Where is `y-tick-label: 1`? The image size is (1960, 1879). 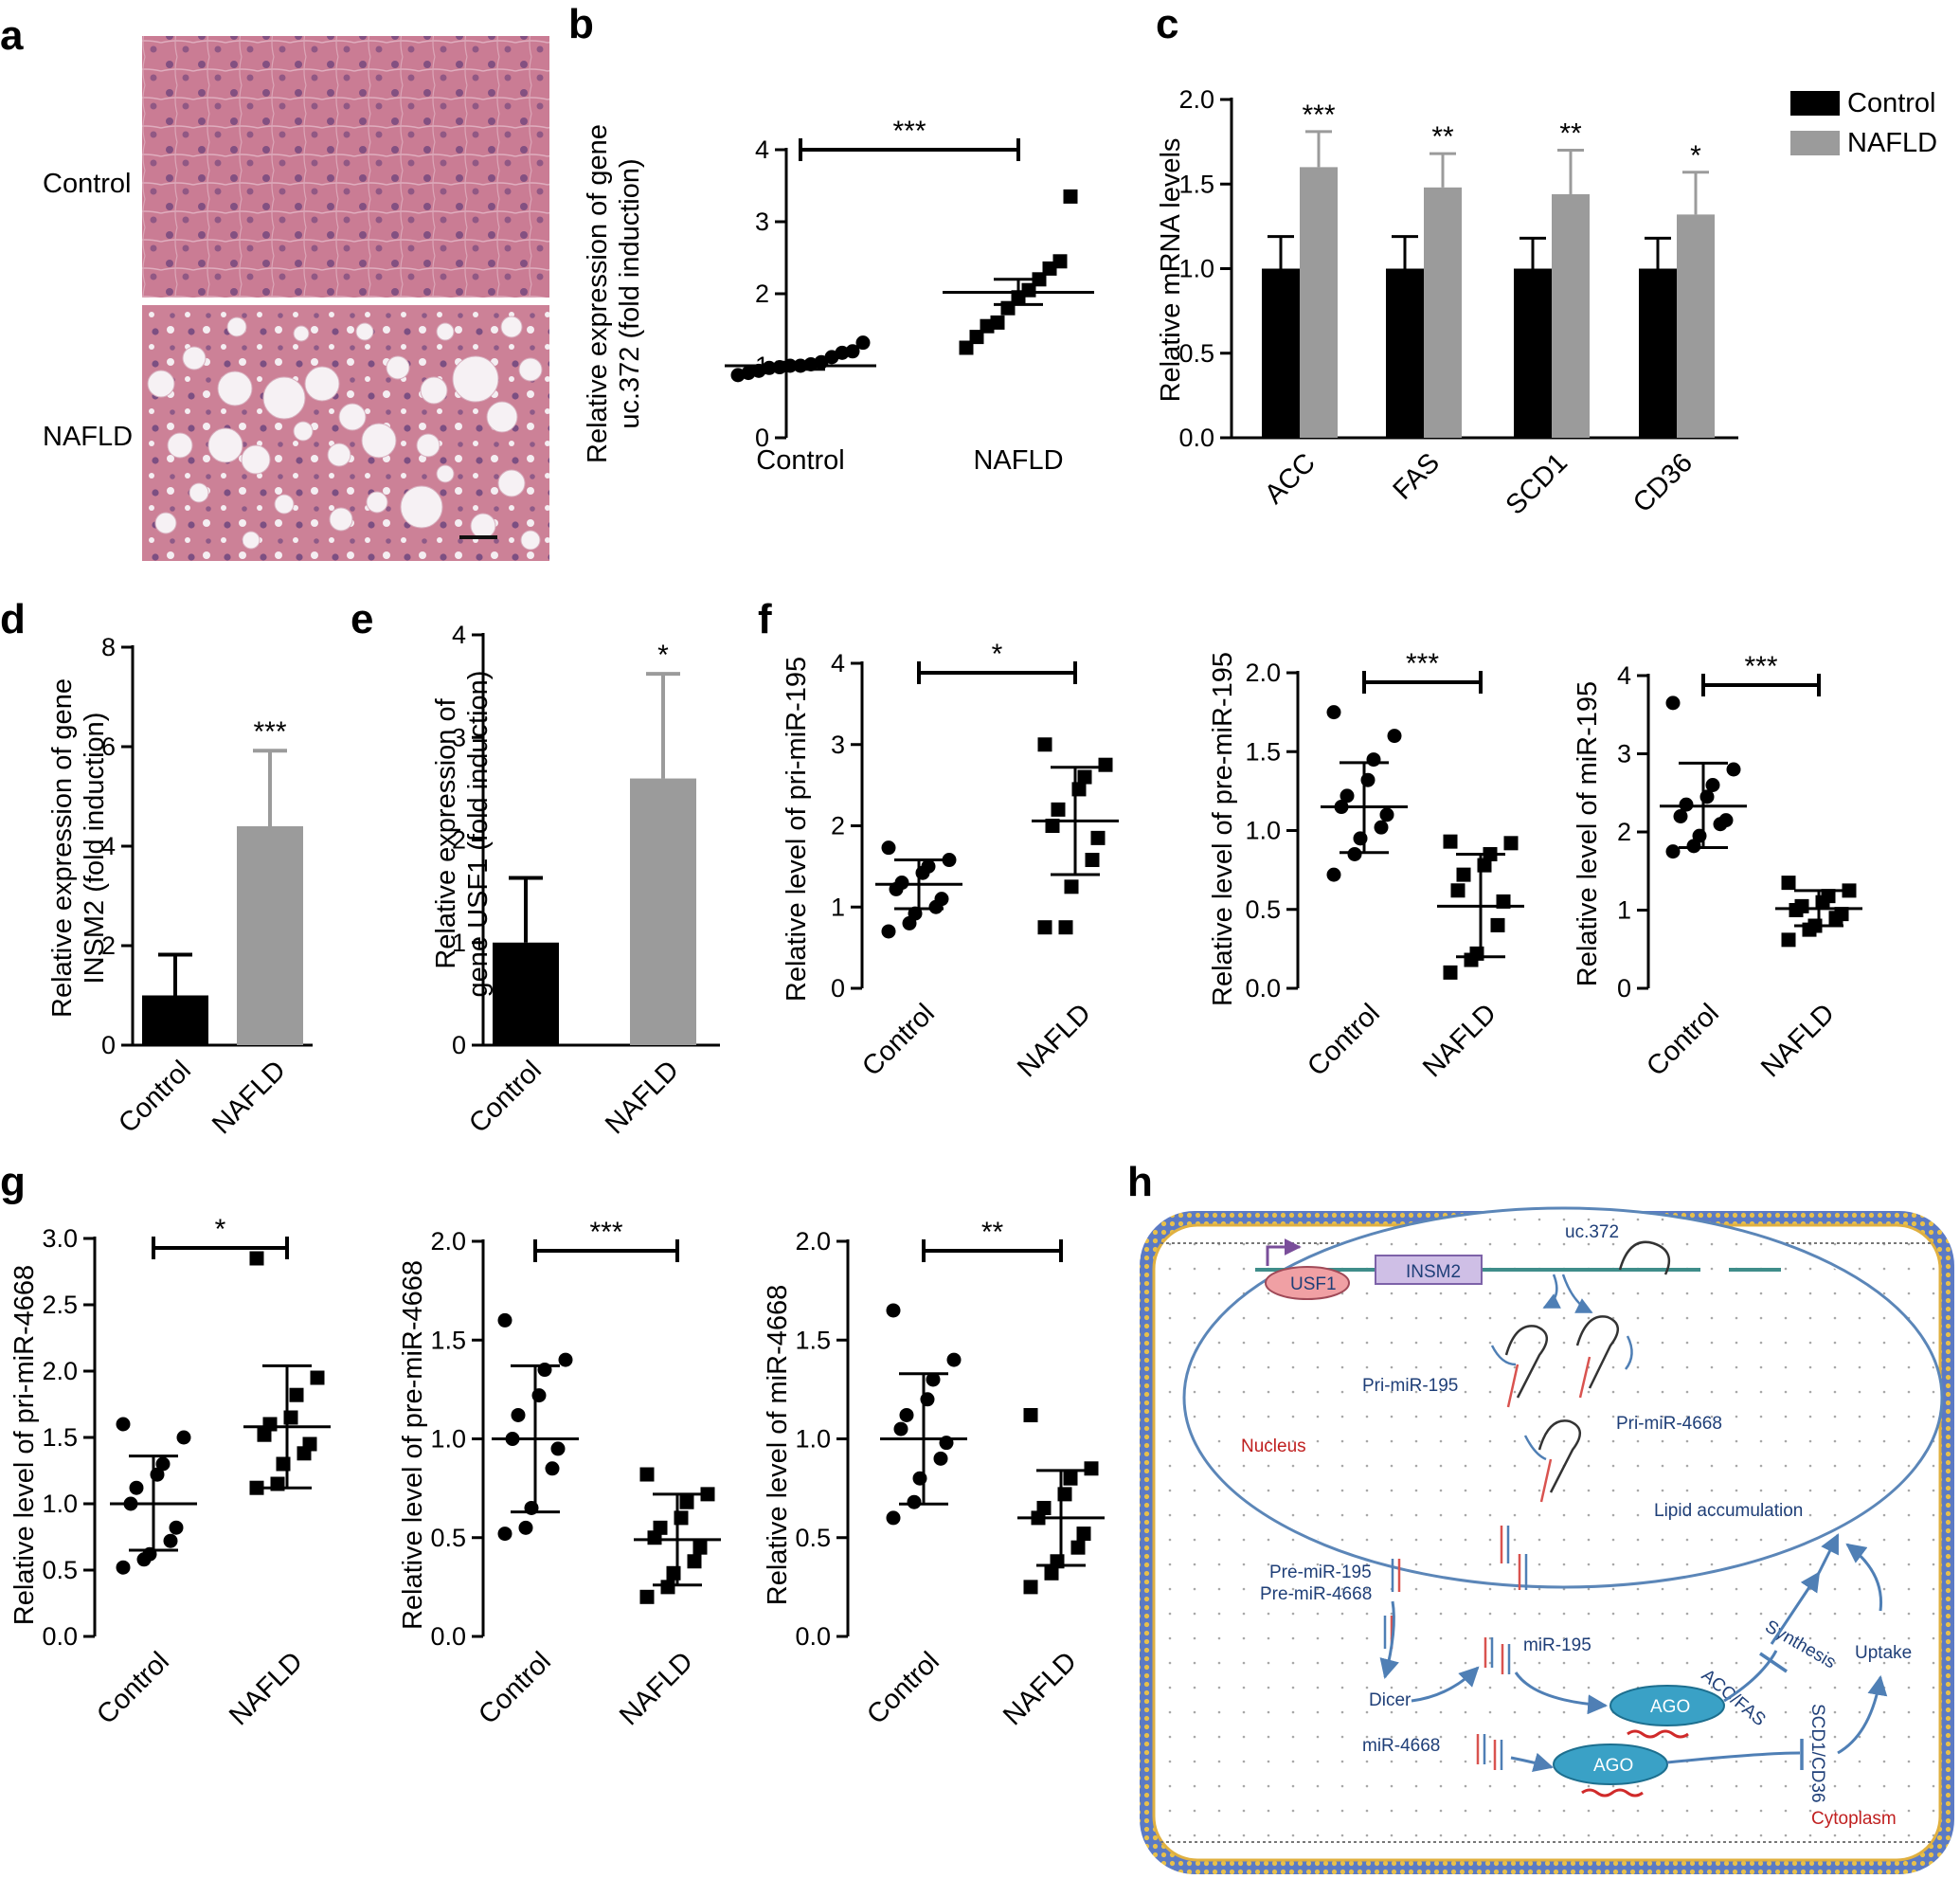
y-tick-label: 1 is located at coordinates (838, 907).